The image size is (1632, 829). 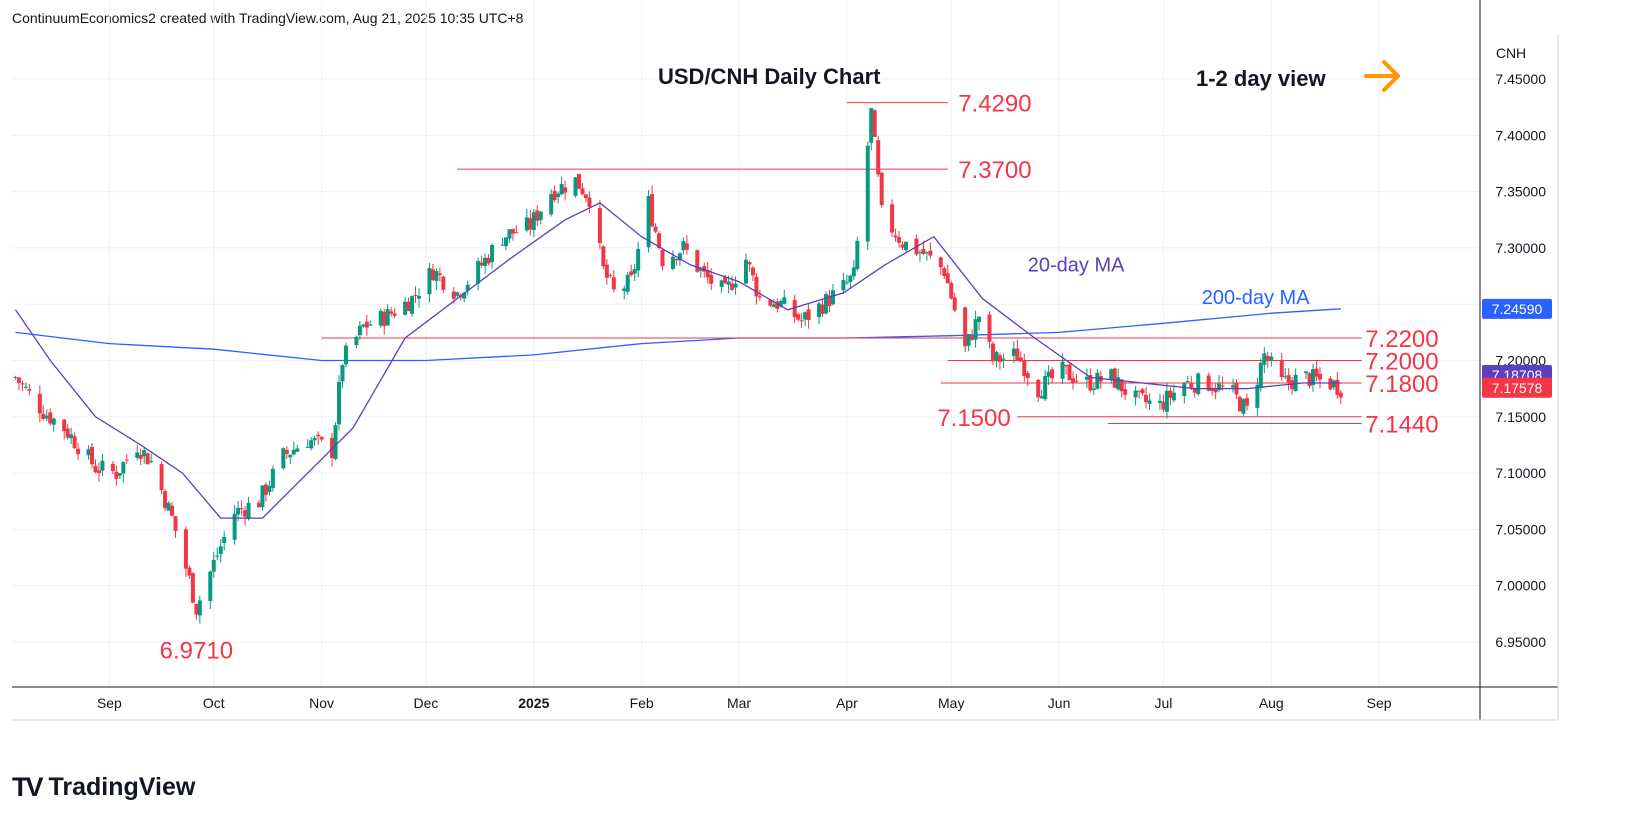 I want to click on y-tick-label-0: 6.95000, so click(x=1520, y=642).